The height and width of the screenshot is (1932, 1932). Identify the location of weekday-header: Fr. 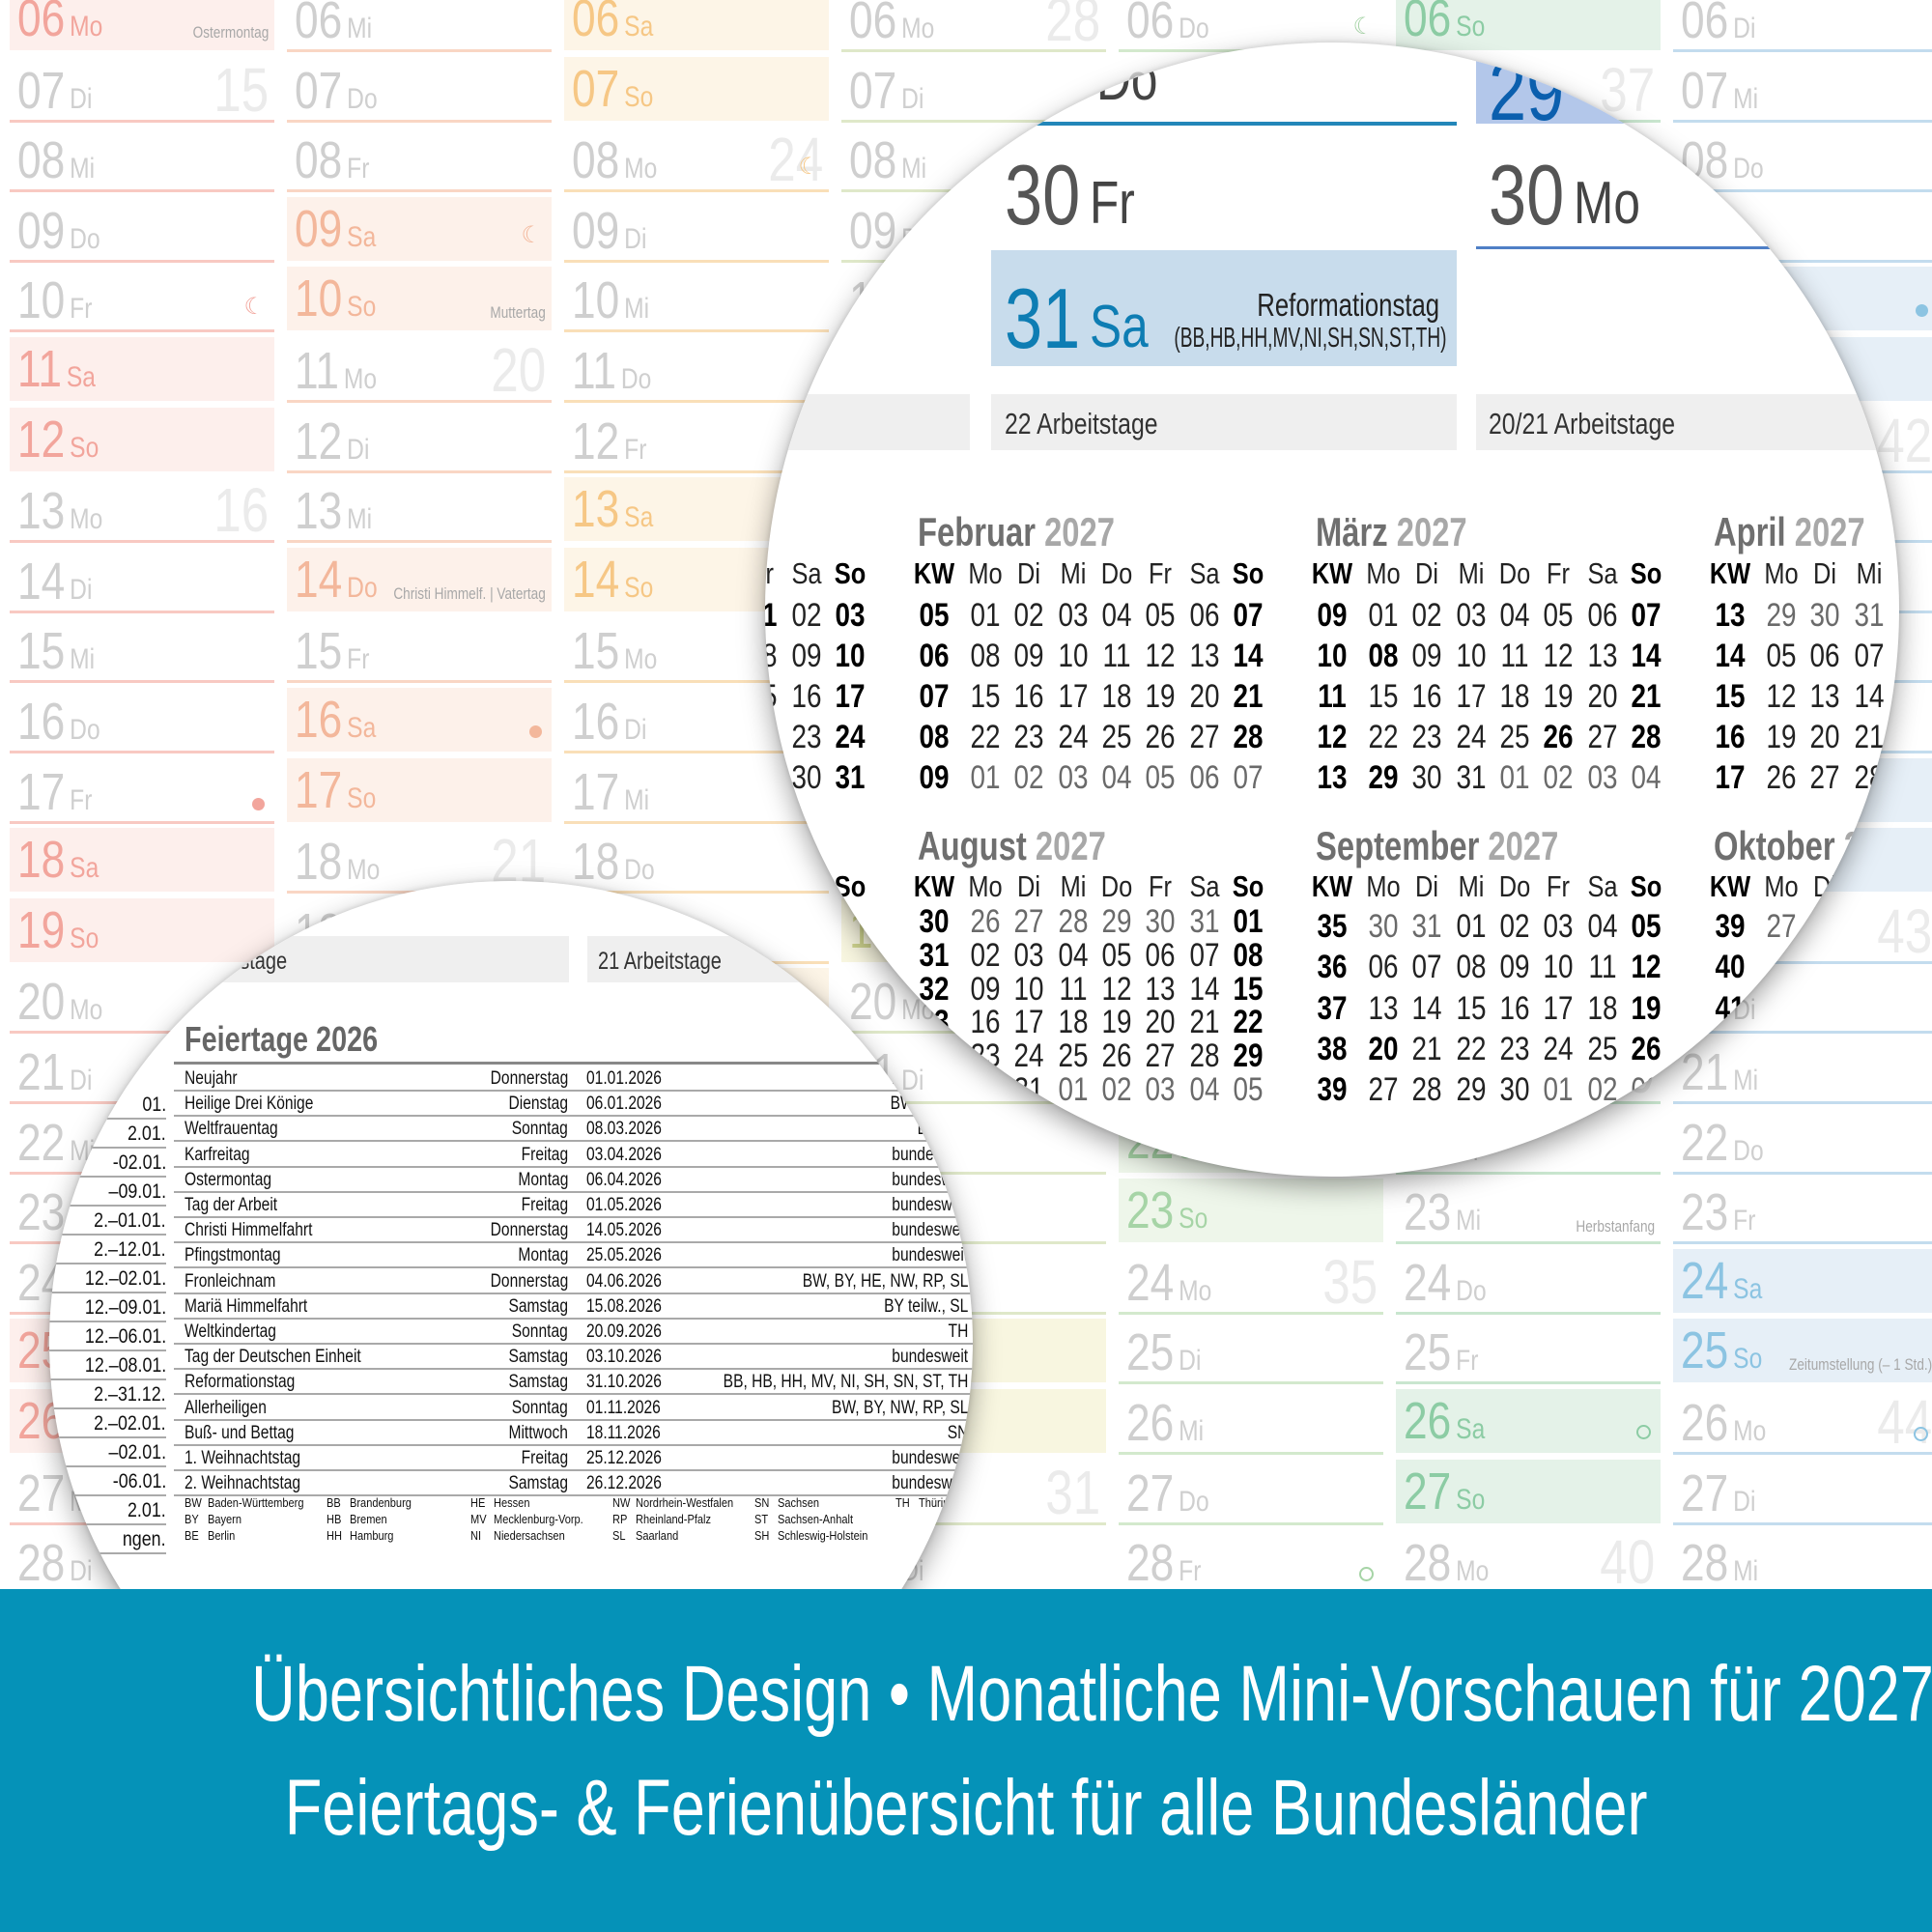
(1161, 886).